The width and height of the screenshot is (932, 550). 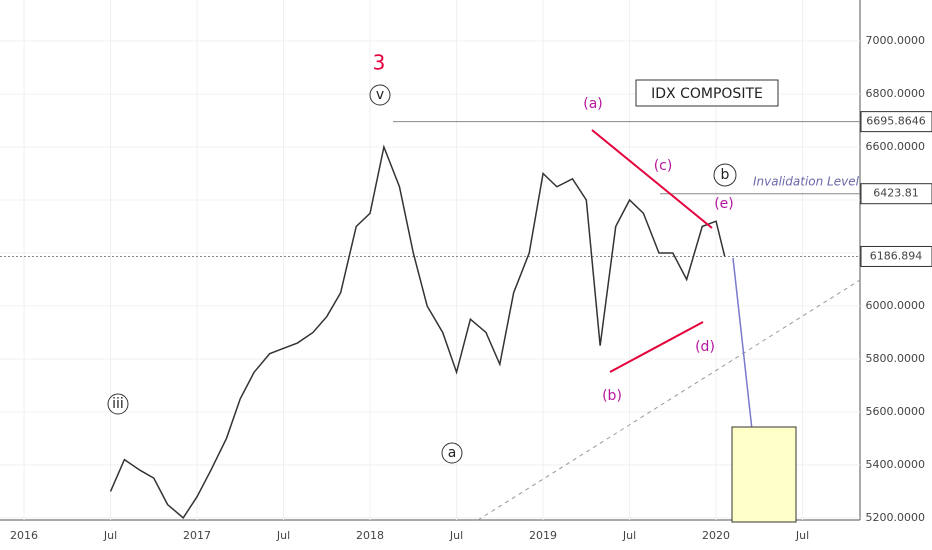 I want to click on price-label: 6186.894, so click(x=896, y=255).